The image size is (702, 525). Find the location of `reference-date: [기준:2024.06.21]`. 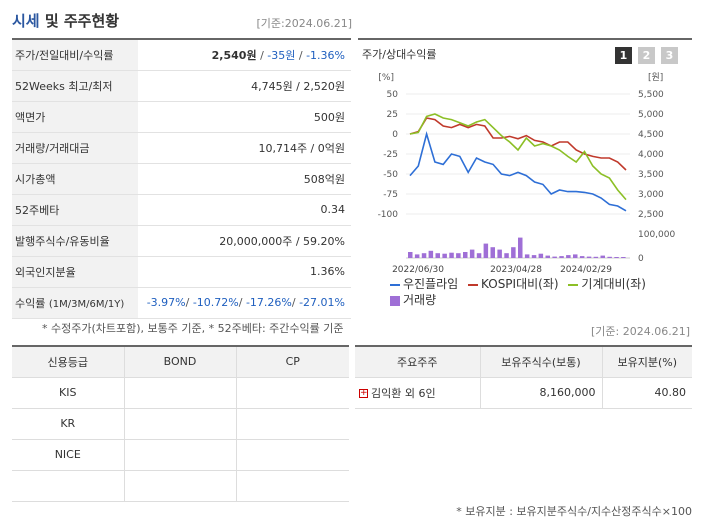

reference-date: [기준:2024.06.21] is located at coordinates (304, 23).